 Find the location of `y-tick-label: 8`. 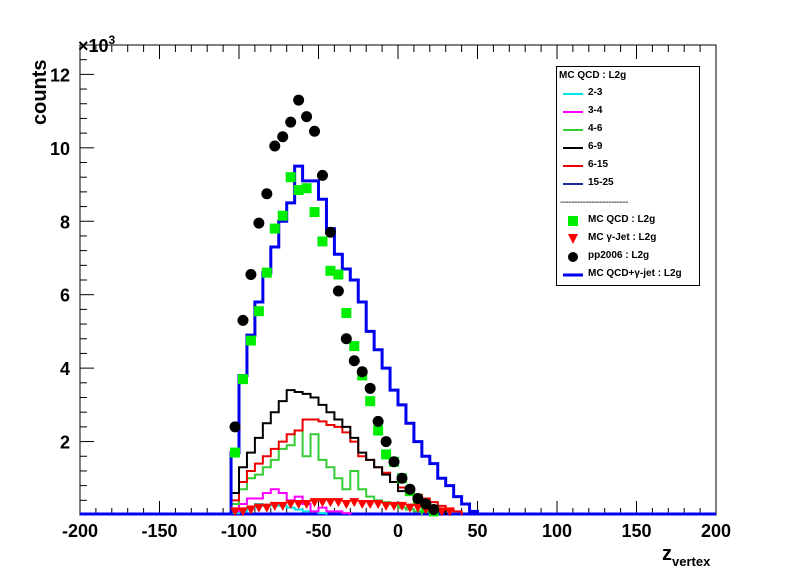

y-tick-label: 8 is located at coordinates (65, 222).